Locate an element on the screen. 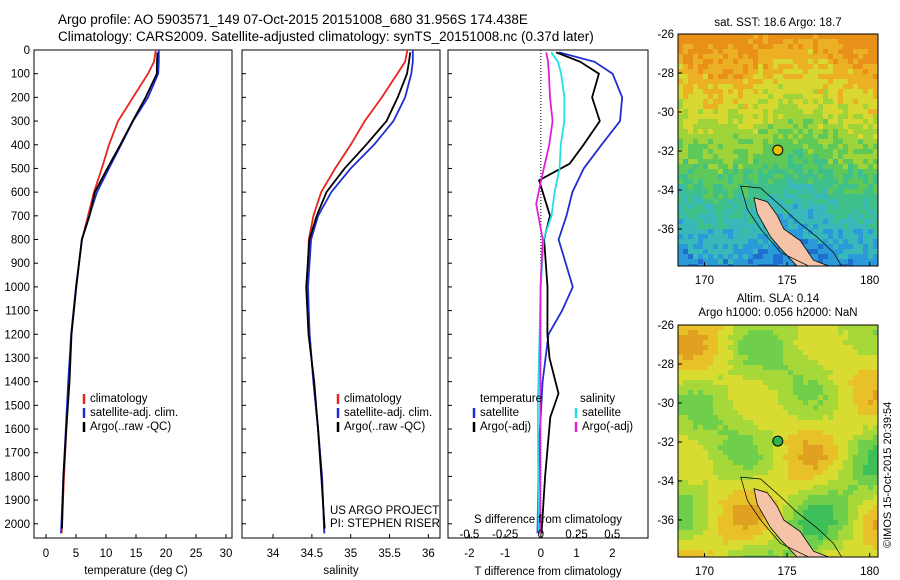  difference-salinity-line is located at coordinates (551, 292).